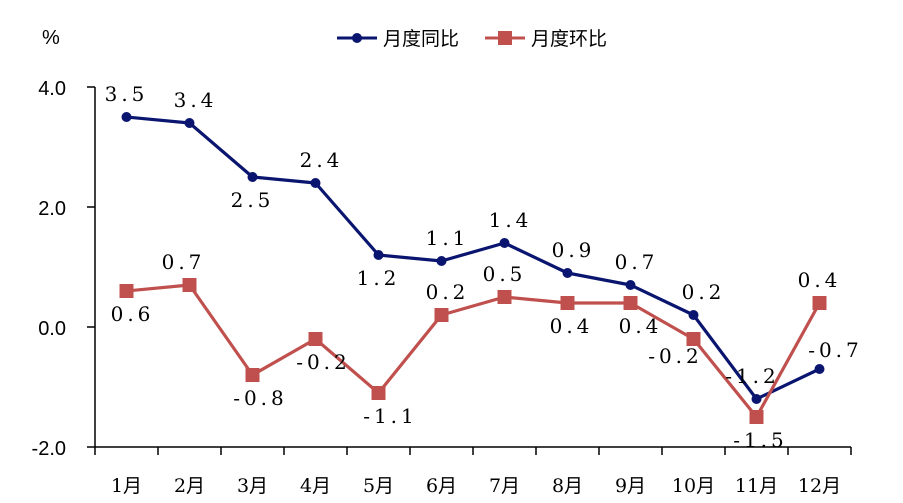 The image size is (903, 503). Describe the element at coordinates (441, 486) in the screenshot. I see `x-tick-label: 6月` at that location.